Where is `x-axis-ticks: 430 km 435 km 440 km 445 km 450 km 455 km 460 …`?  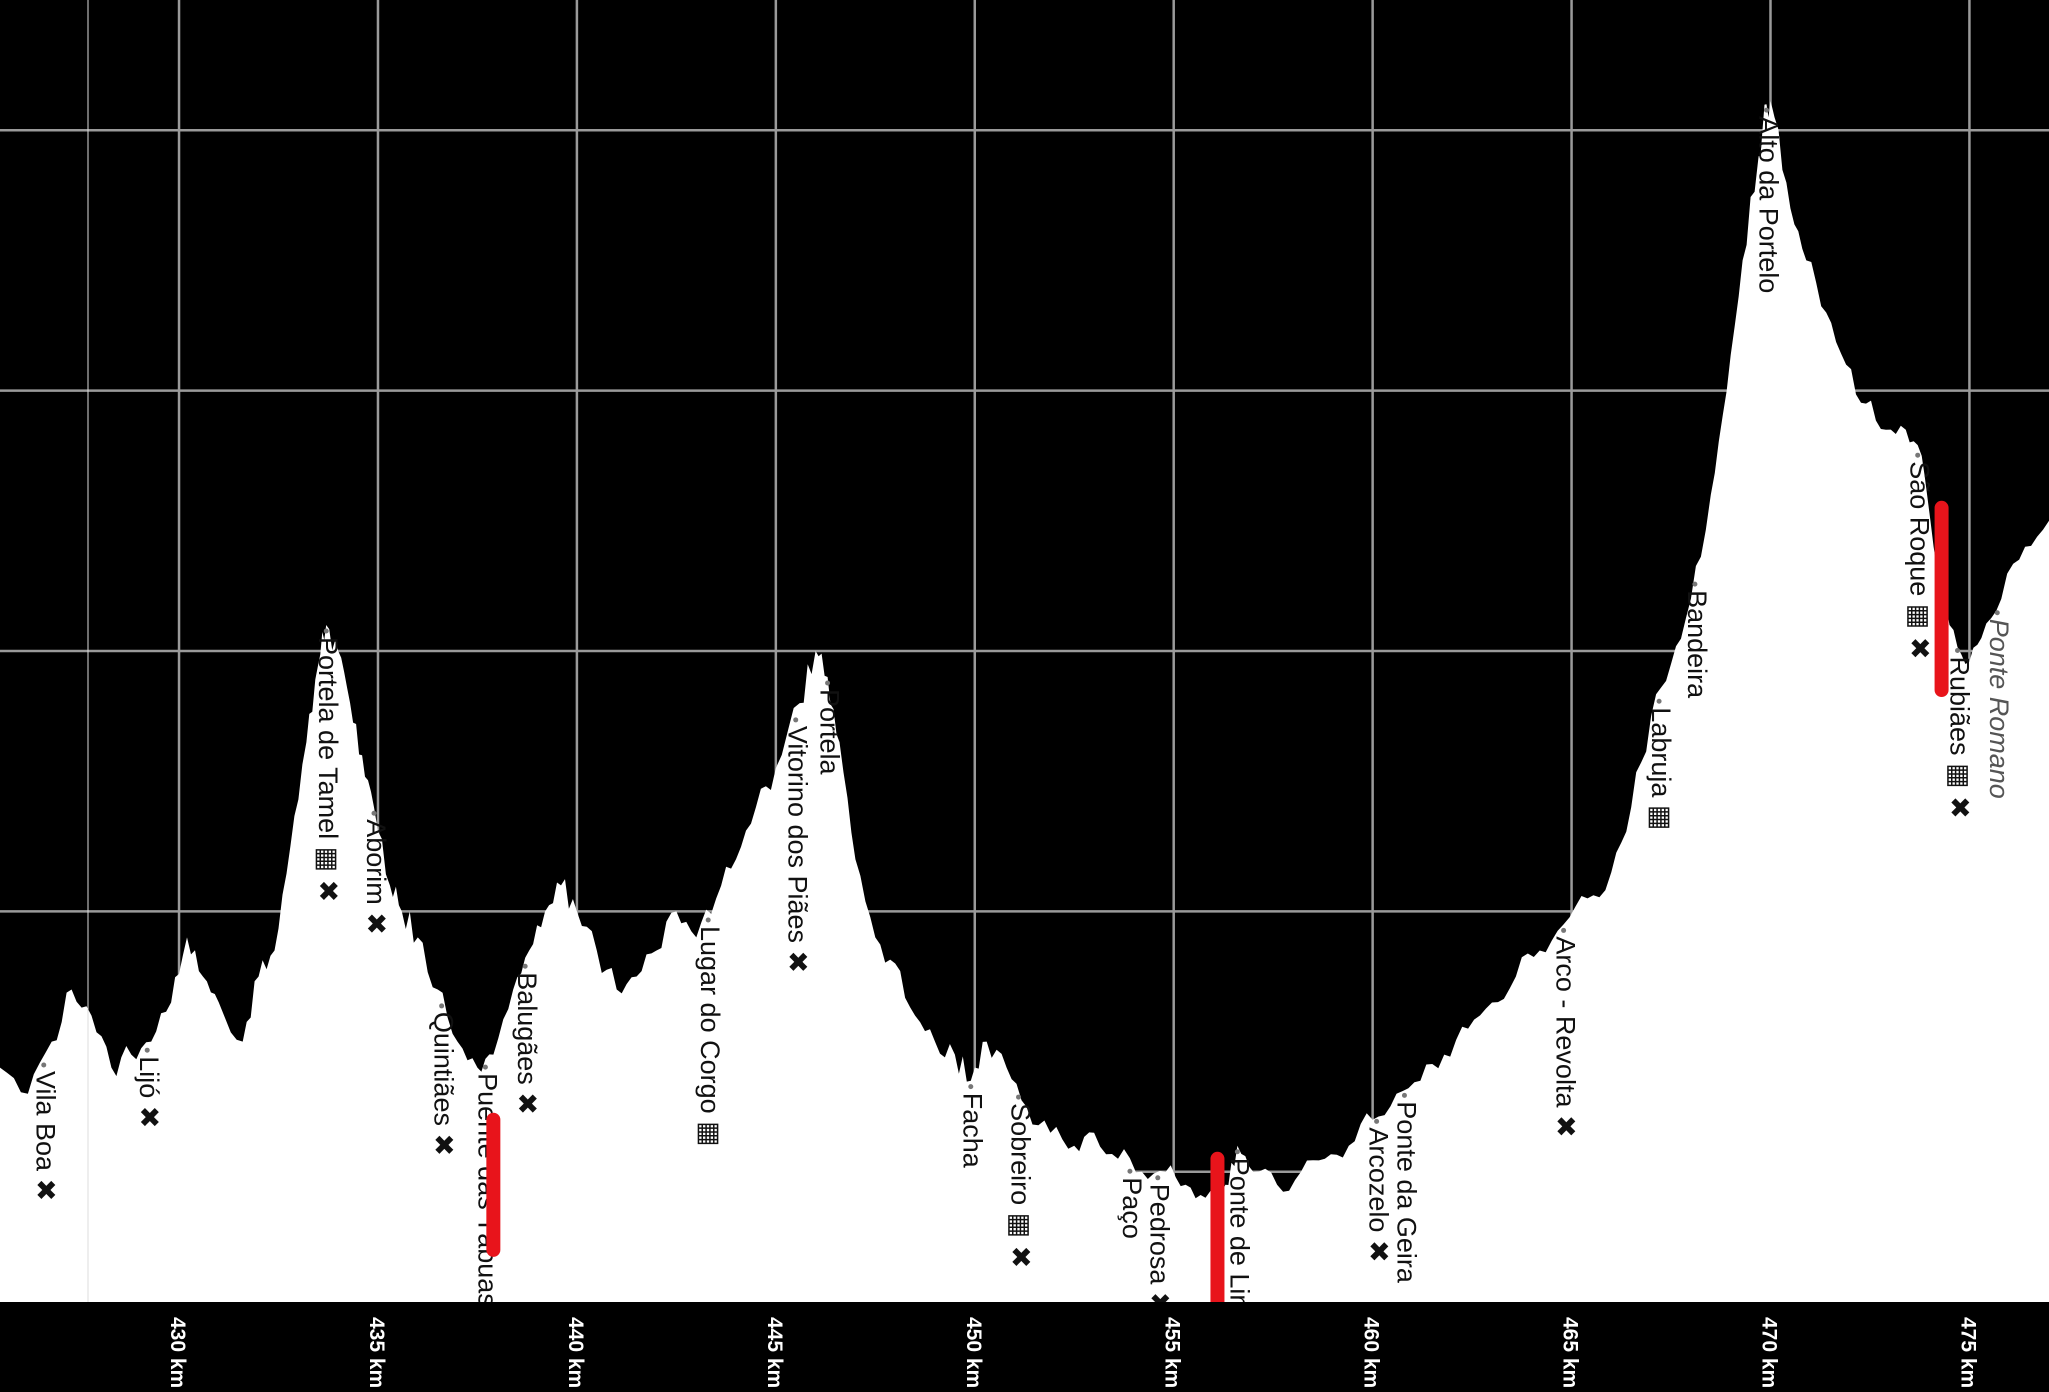 x-axis-ticks: 430 km 435 km 440 km 445 km 450 km 455 km 460 … is located at coordinates (1072, 1352).